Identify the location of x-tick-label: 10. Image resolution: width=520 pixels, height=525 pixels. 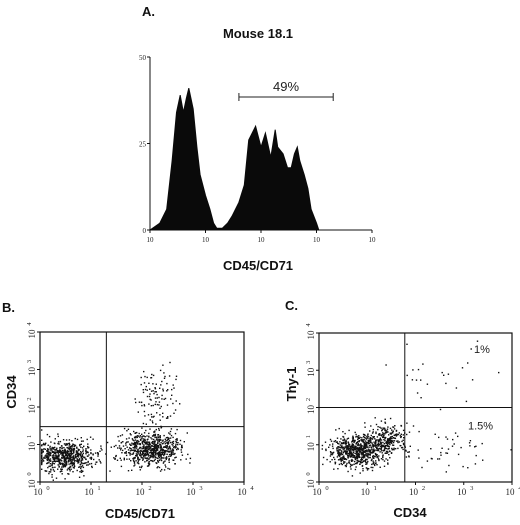
(366, 492).